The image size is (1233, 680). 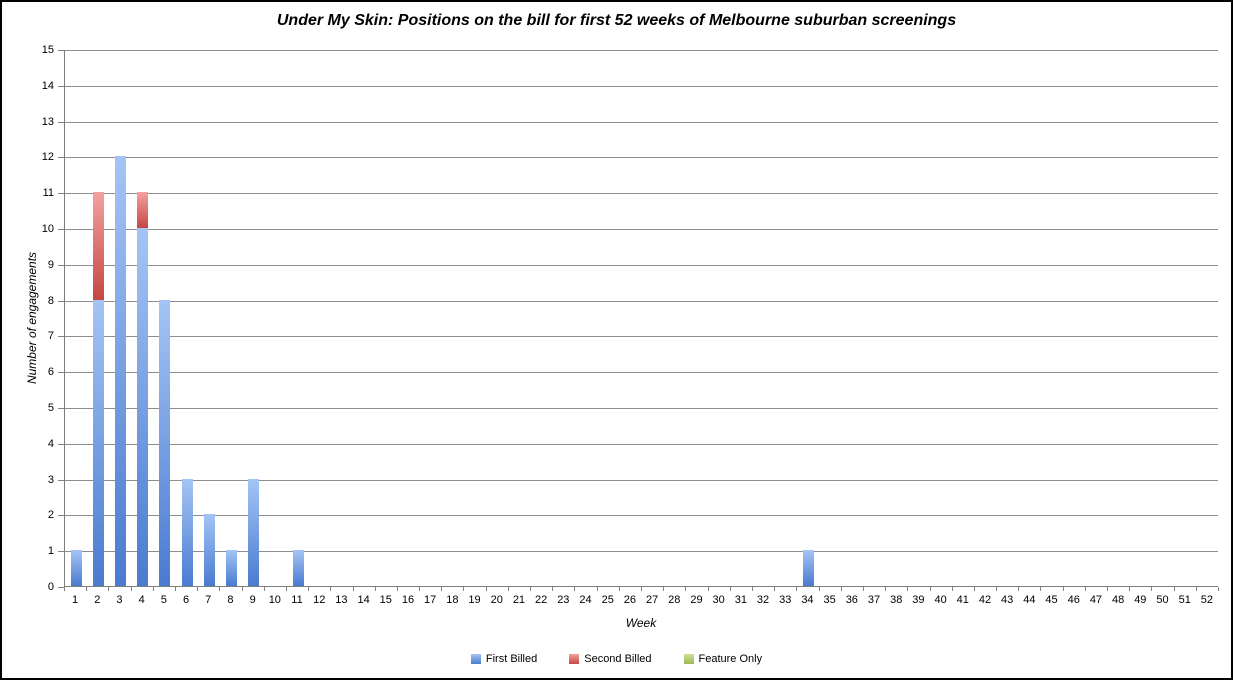 What do you see at coordinates (829, 600) in the screenshot?
I see `x-tick-label: 35` at bounding box center [829, 600].